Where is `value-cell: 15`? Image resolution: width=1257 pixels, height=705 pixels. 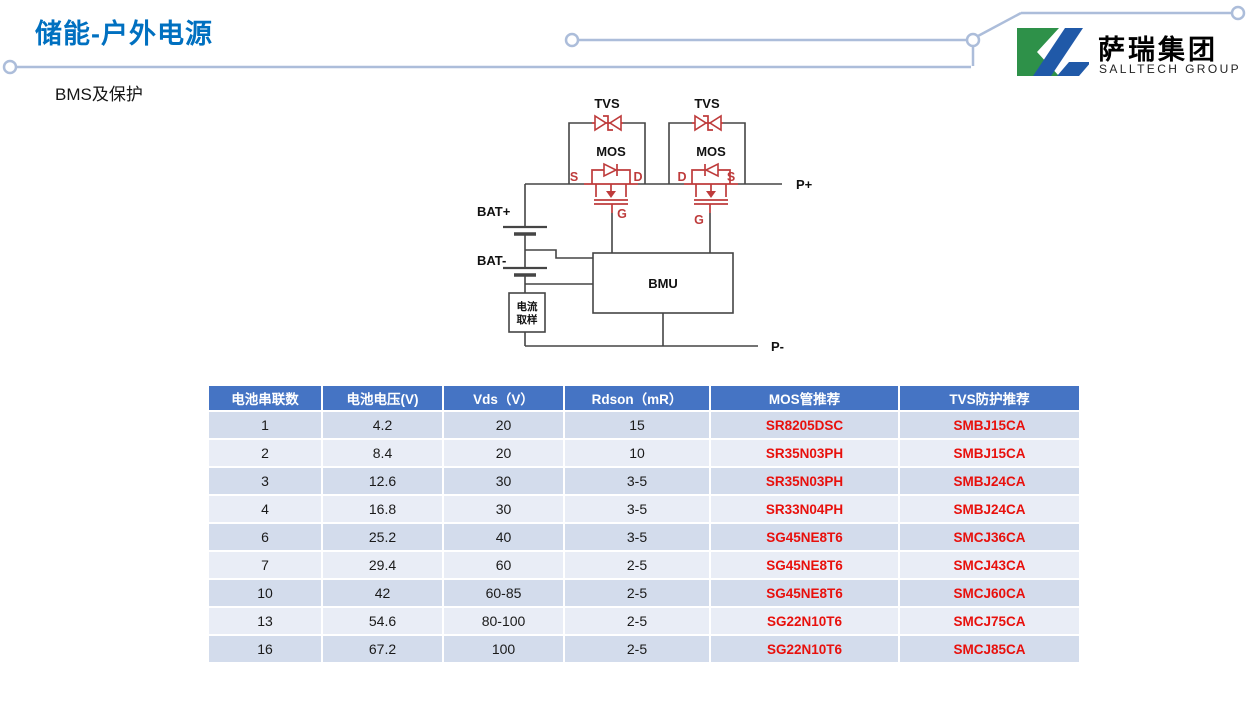 value-cell: 15 is located at coordinates (637, 425).